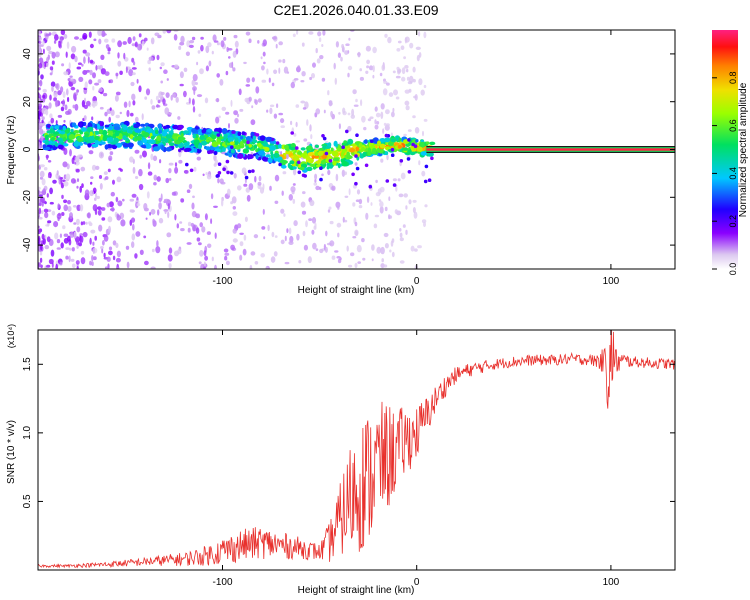 This screenshot has width=750, height=600. Describe the element at coordinates (733, 269) in the screenshot. I see `colorbar-tick-label: 0.0` at that location.